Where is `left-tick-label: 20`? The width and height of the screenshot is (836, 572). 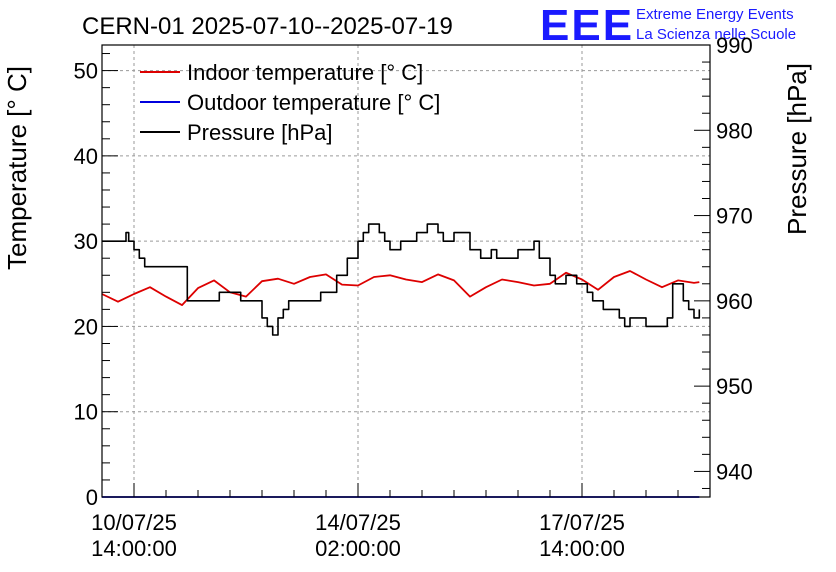 left-tick-label: 20 is located at coordinates (86, 326).